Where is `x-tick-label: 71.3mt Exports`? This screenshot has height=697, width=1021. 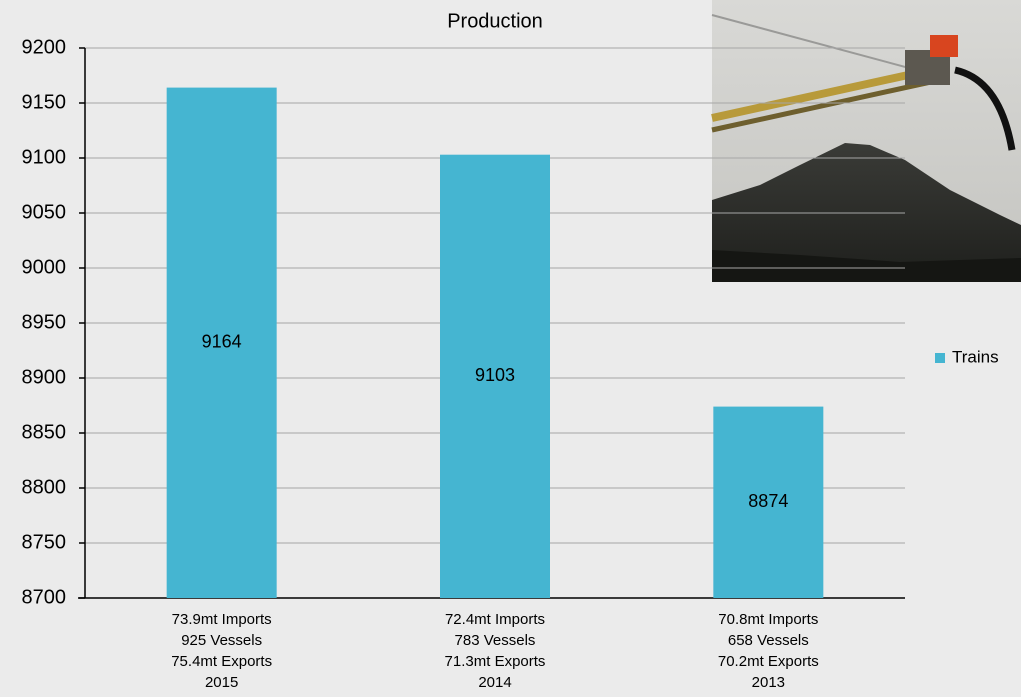 x-tick-label: 71.3mt Exports is located at coordinates (495, 661).